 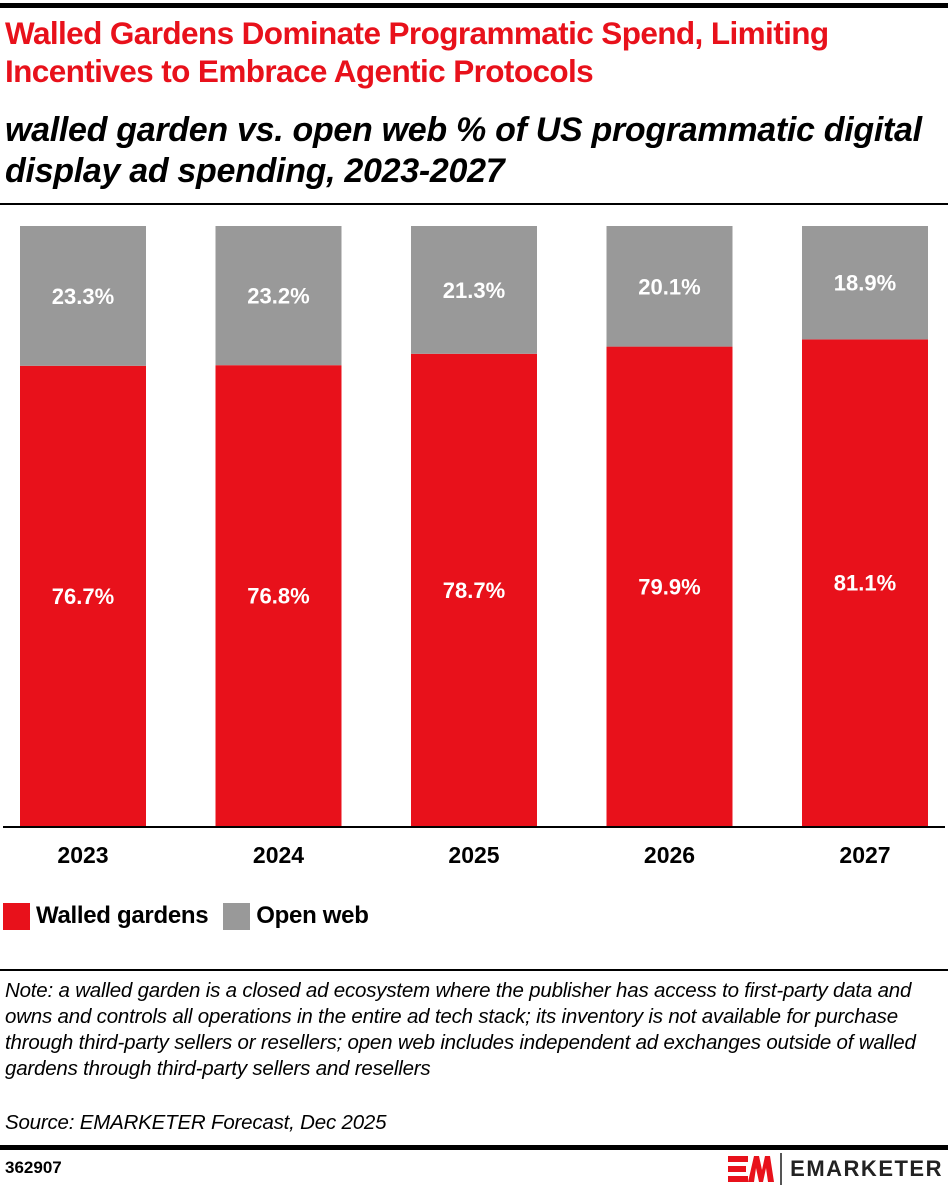 I want to click on legend-label: Walled gardens, so click(x=122, y=915).